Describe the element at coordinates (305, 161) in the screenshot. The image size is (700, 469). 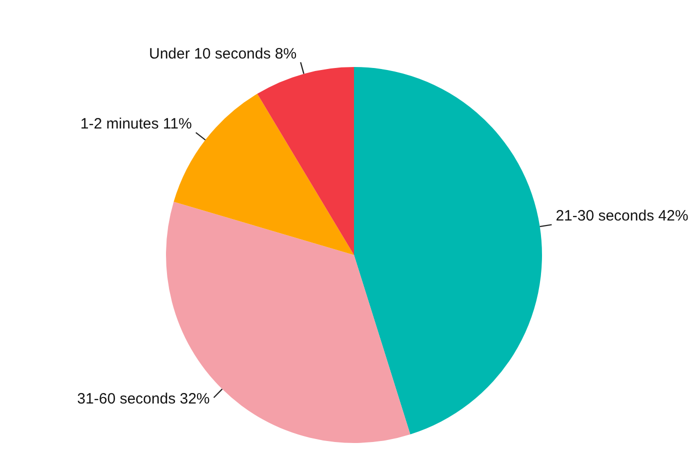
I see `pie-slice` at that location.